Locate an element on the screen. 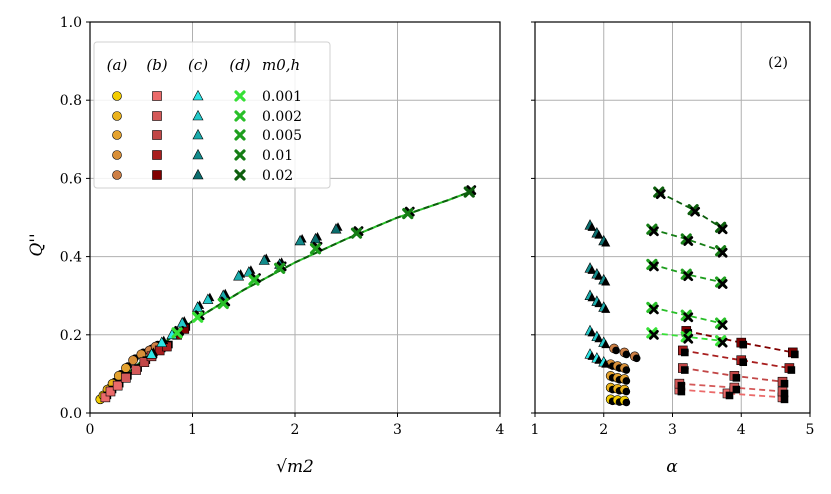 Image resolution: width=831 pixels, height=494 pixels. y-tick-label: 0.0 is located at coordinates (71, 414).